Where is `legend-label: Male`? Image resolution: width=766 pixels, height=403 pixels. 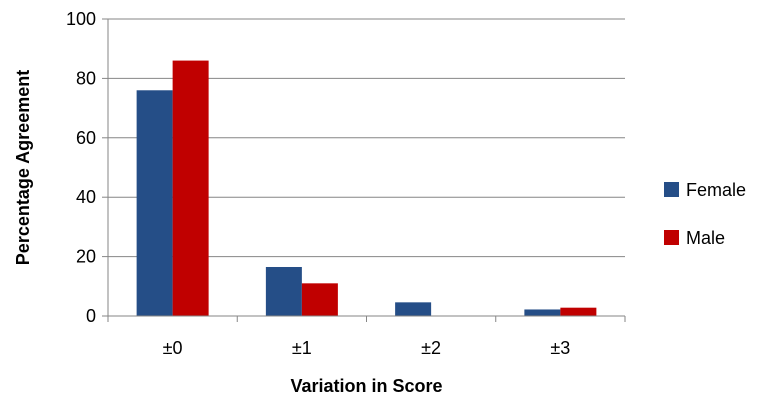 legend-label: Male is located at coordinates (705, 238).